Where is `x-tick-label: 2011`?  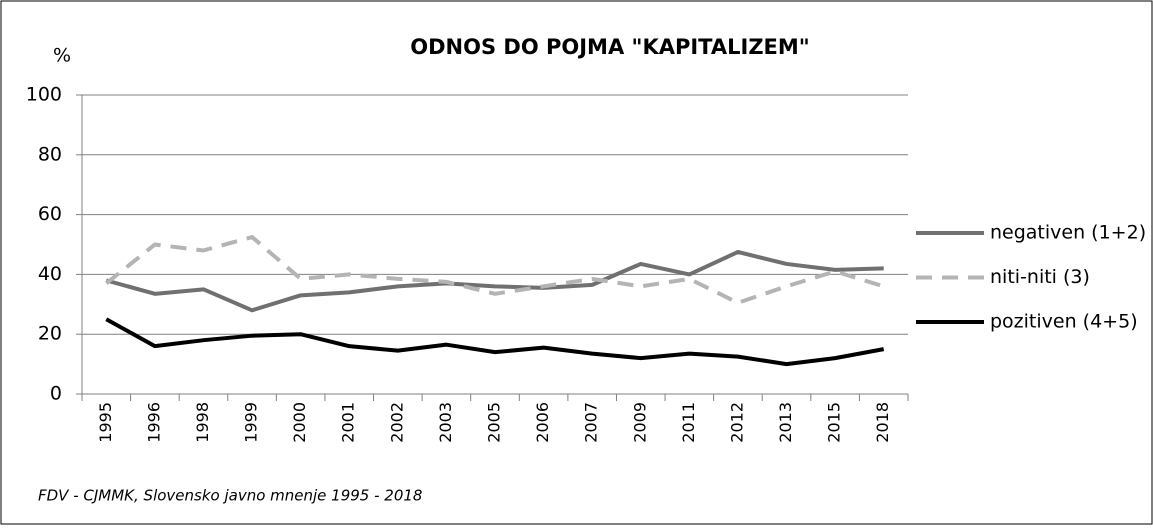 x-tick-label: 2011 is located at coordinates (688, 422).